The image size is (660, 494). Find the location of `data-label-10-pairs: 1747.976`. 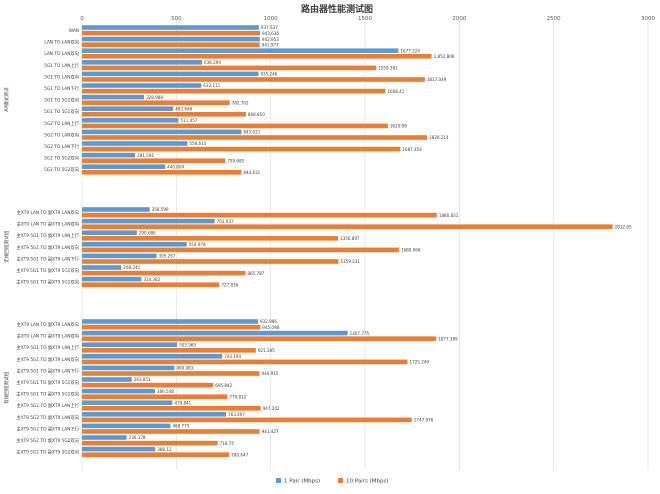

data-label-10-pairs: 1747.976 is located at coordinates (424, 420).